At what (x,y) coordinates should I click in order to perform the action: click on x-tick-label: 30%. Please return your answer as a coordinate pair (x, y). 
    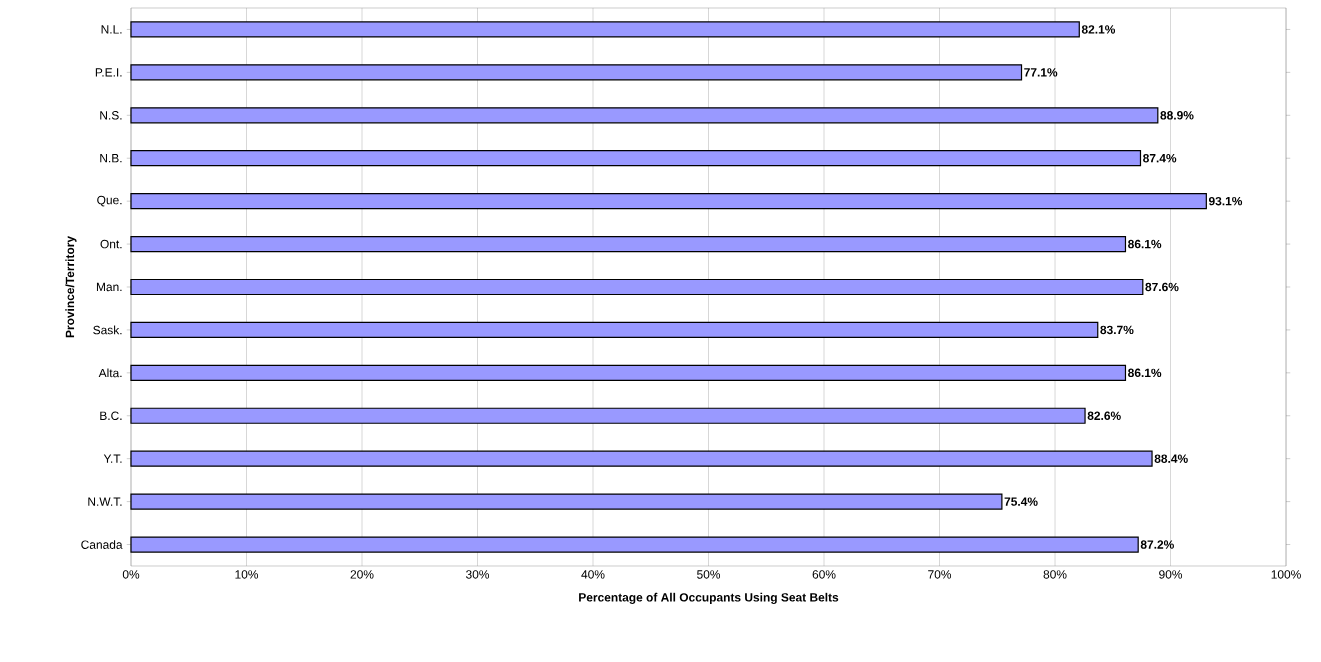
    Looking at the image, I should click on (478, 574).